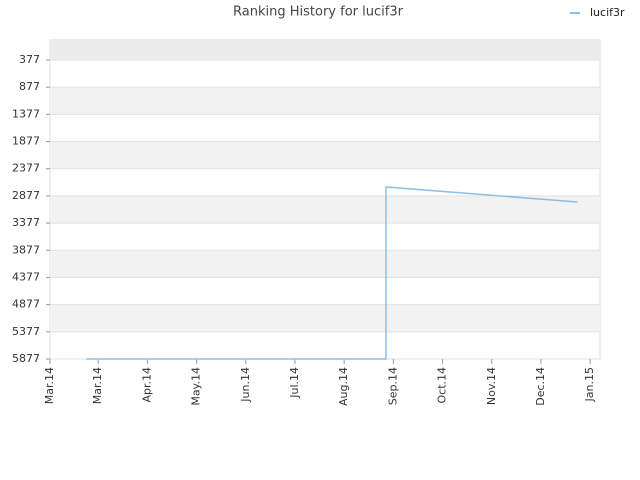  Describe the element at coordinates (26, 331) in the screenshot. I see `y-tick-label: 5377` at that location.